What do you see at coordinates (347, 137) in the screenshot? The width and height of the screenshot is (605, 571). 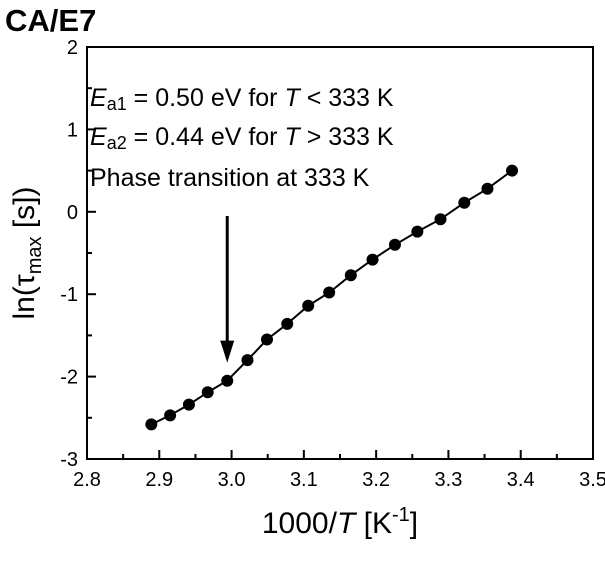 I see `annotation-ea2-condition: > 333 K` at bounding box center [347, 137].